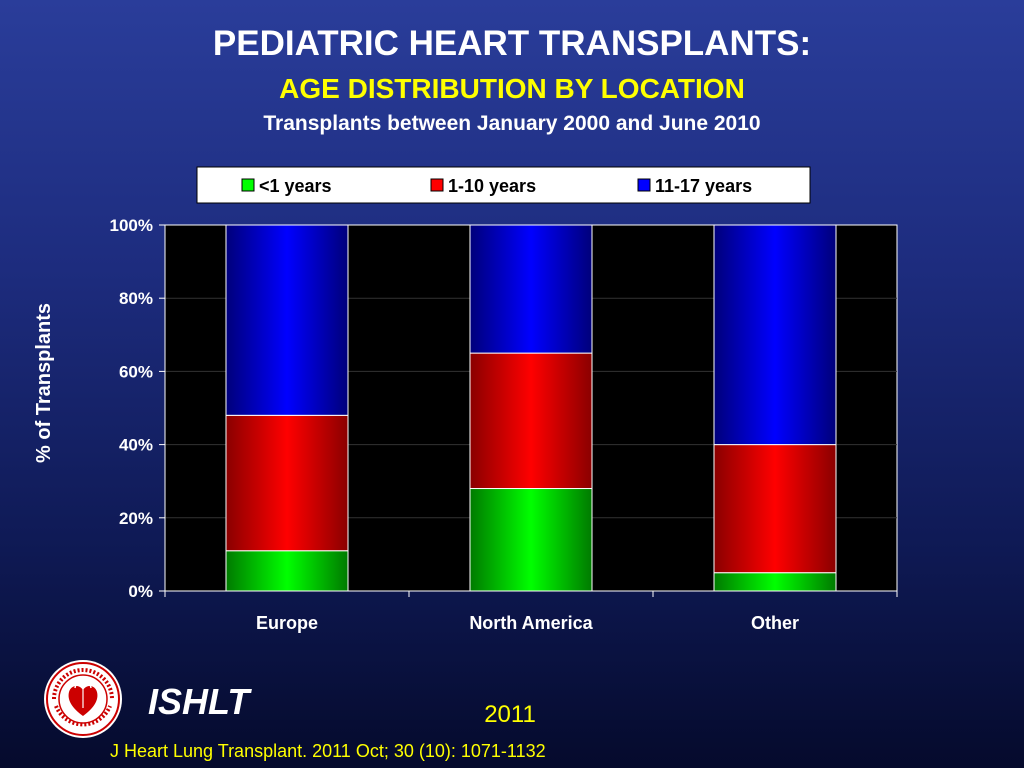 The width and height of the screenshot is (1024, 768). I want to click on chart-legend: <1 years 1-10 years 11-17 years, so click(503, 185).